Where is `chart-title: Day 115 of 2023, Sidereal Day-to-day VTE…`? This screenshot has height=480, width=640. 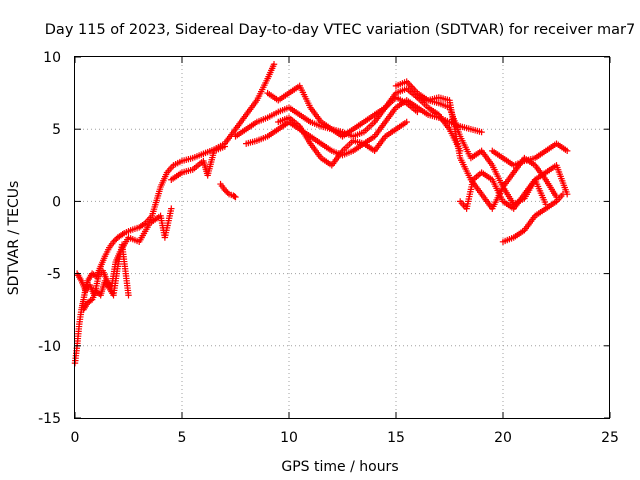
chart-title: Day 115 of 2023, Sidereal Day-to-day VTE… is located at coordinates (340, 30).